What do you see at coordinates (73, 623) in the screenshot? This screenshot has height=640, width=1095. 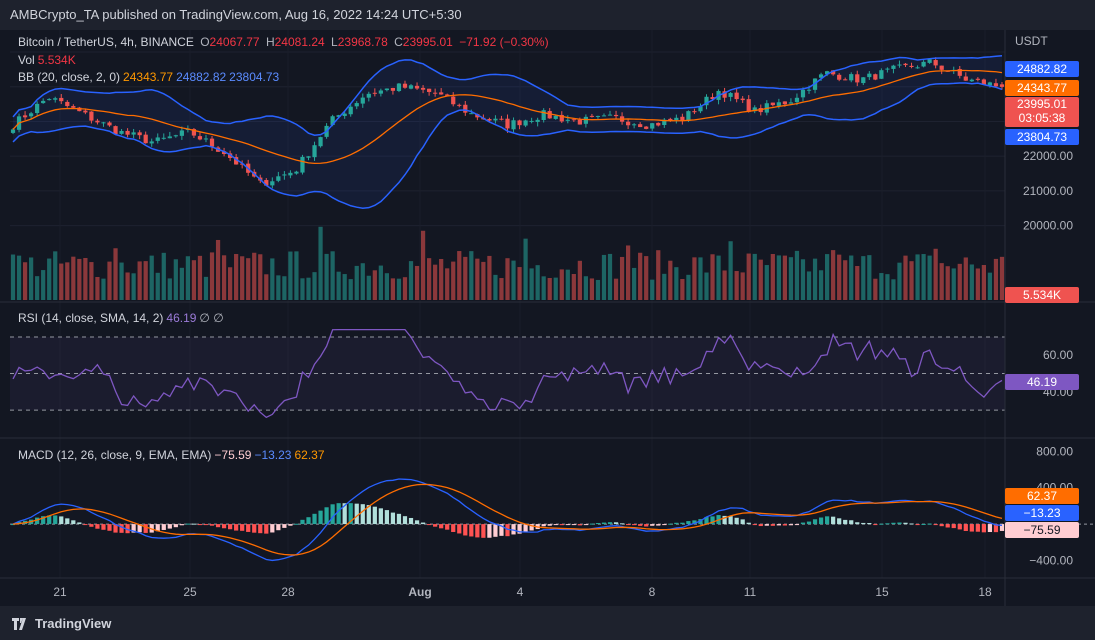 I see `brand-name: TradingView` at bounding box center [73, 623].